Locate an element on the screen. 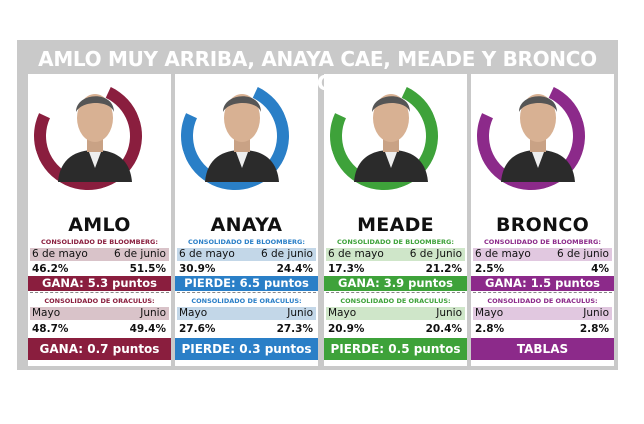  bloomberg-values-row: 30.9% 24.4% is located at coordinates (246, 269).